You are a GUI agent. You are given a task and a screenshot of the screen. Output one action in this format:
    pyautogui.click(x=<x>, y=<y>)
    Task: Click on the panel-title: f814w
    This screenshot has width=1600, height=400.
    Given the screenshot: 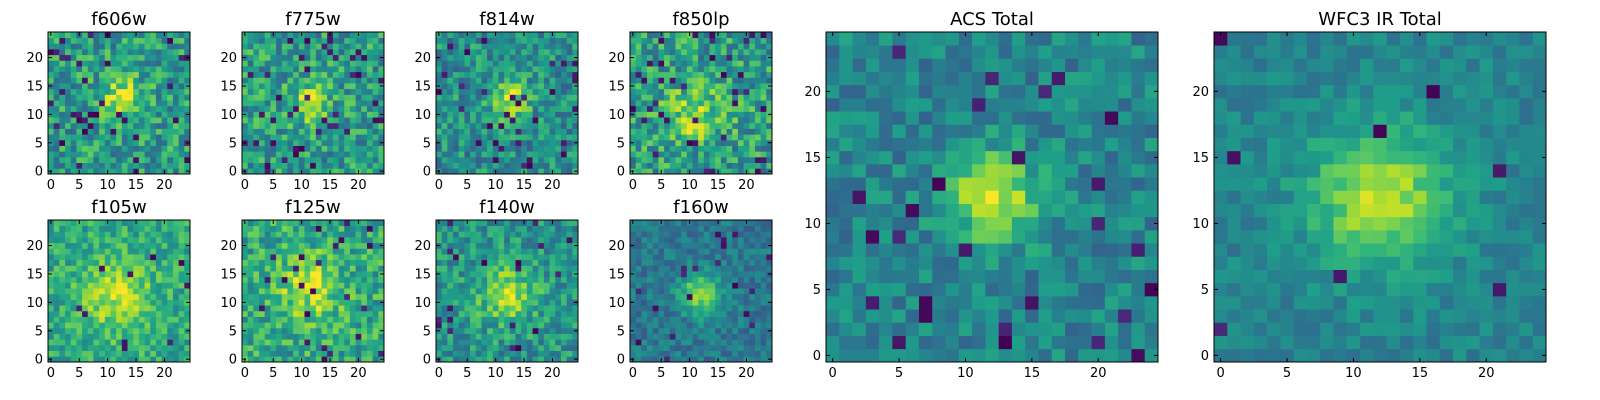 What is the action you would take?
    pyautogui.click(x=506, y=19)
    